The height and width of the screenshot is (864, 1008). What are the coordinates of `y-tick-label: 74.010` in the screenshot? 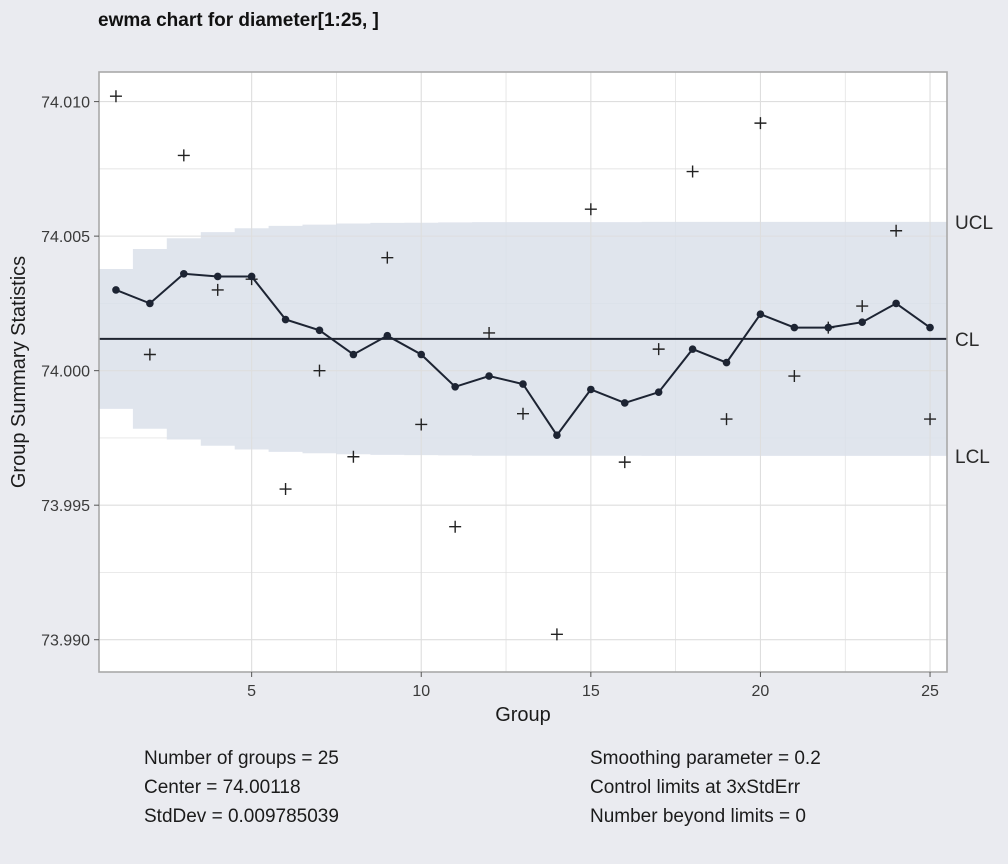 It's located at (65, 103).